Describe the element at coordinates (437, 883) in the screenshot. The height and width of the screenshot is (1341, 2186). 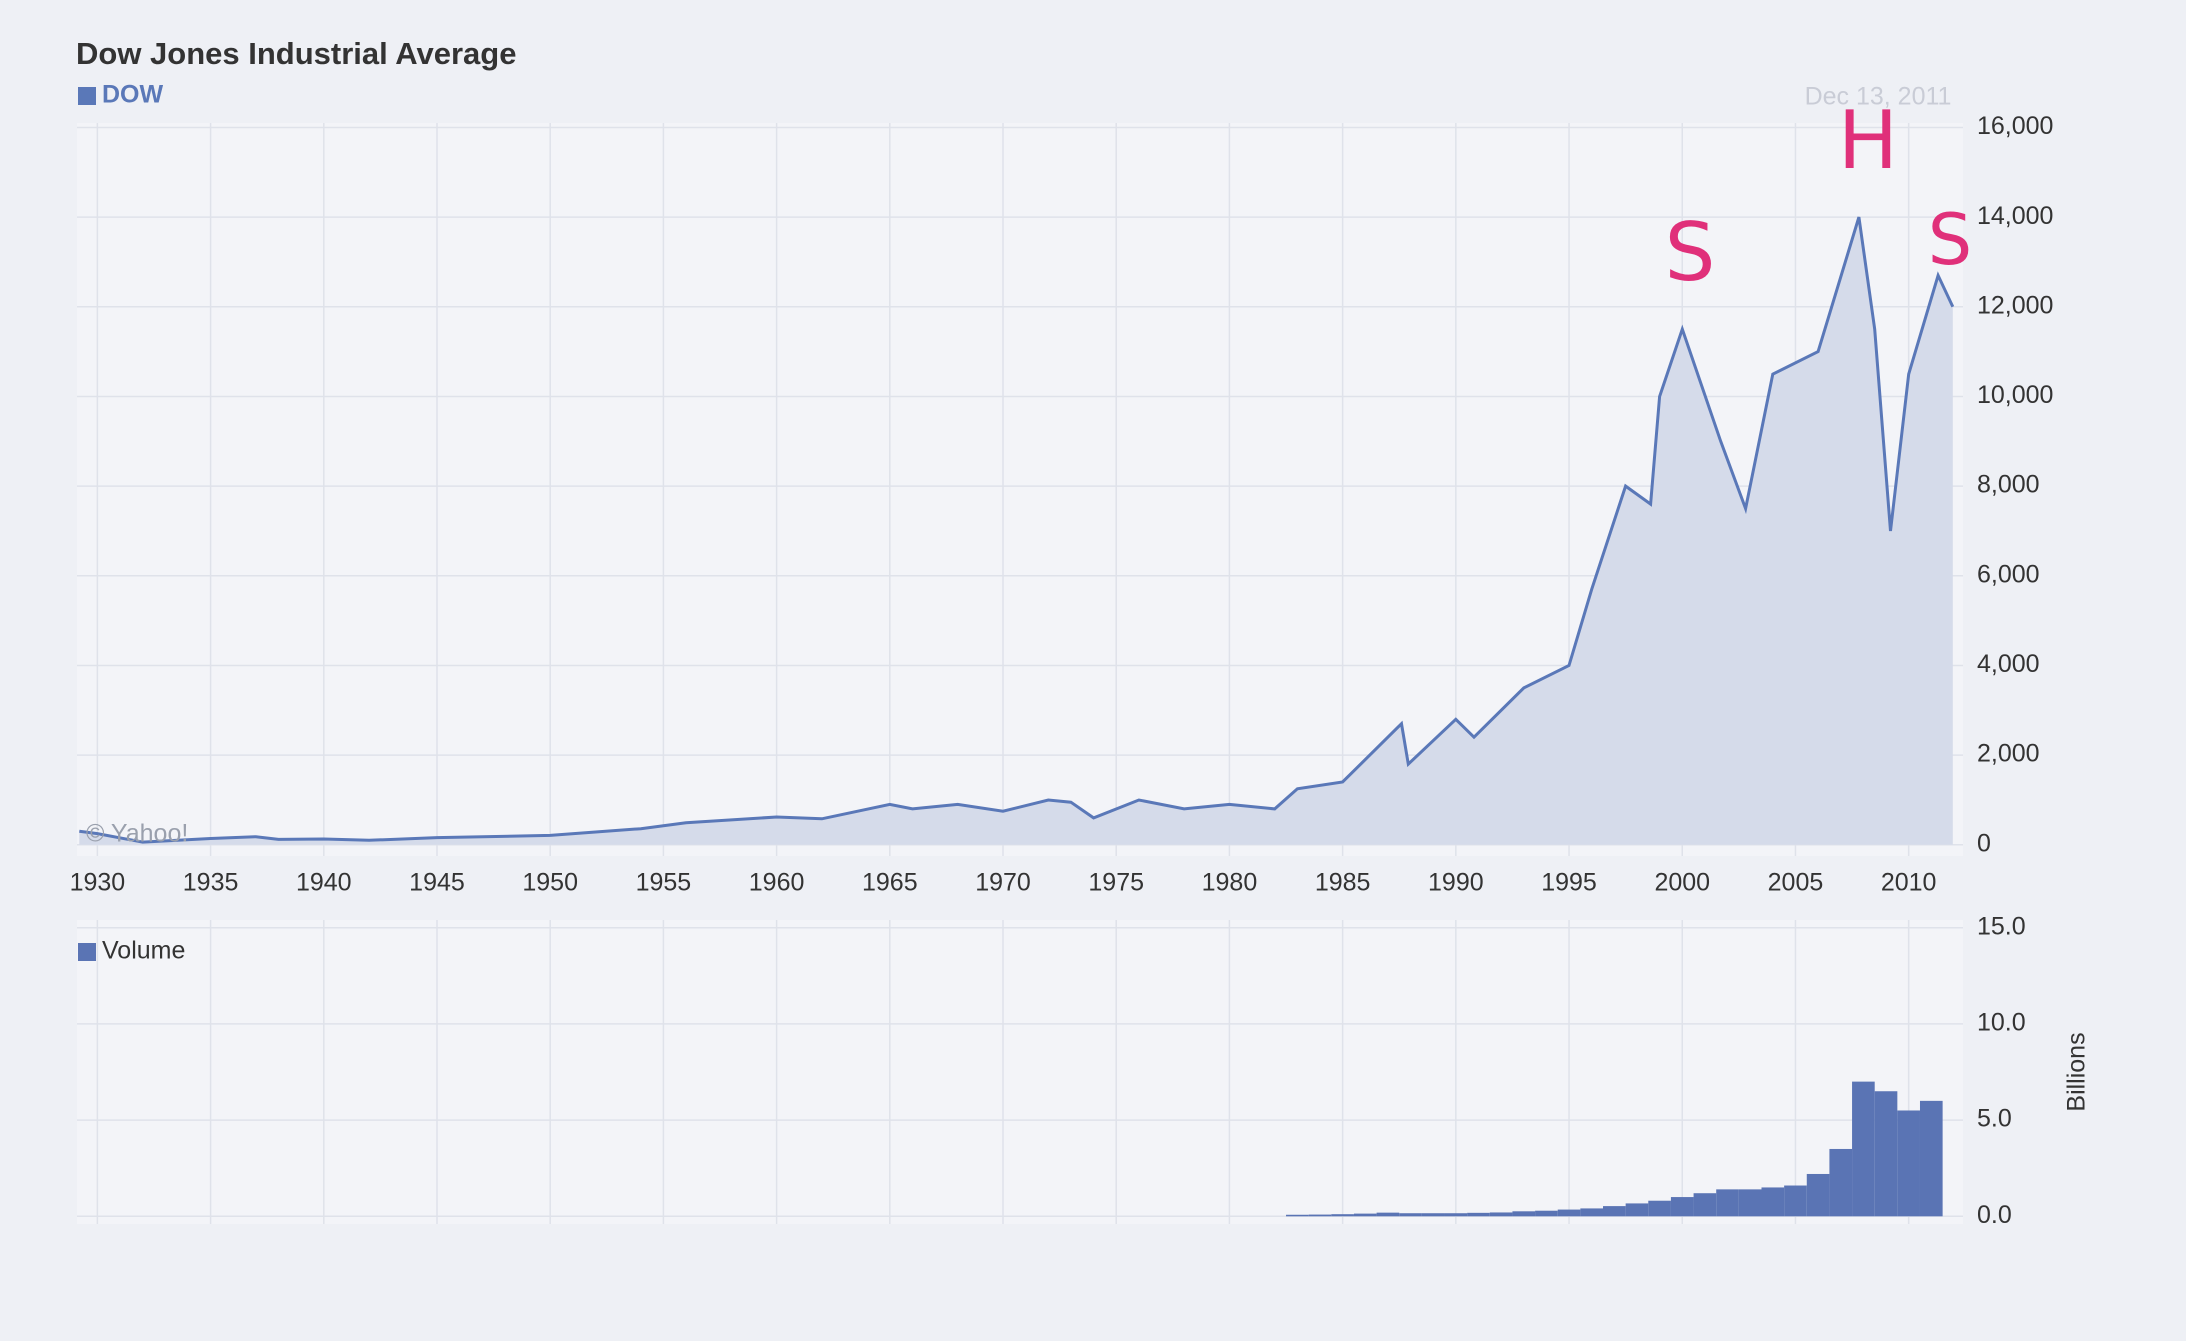
I see `x-tick-label: 1945` at that location.